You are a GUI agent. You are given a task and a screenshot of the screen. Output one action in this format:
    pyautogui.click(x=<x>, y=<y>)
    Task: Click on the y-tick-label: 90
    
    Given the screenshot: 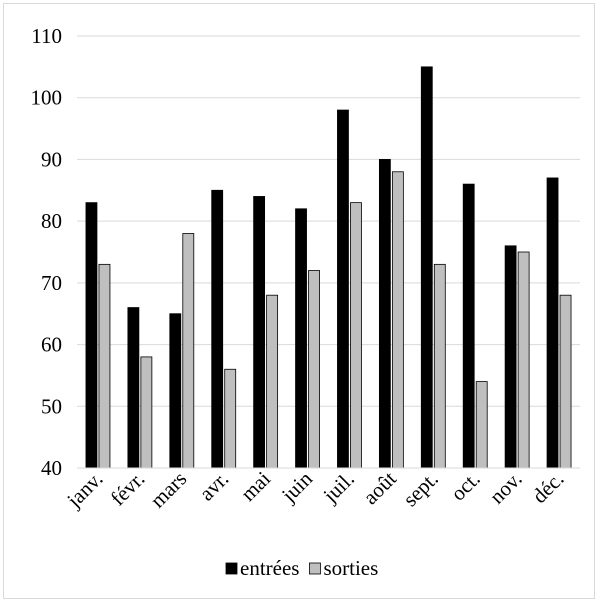 What is the action you would take?
    pyautogui.click(x=51, y=159)
    